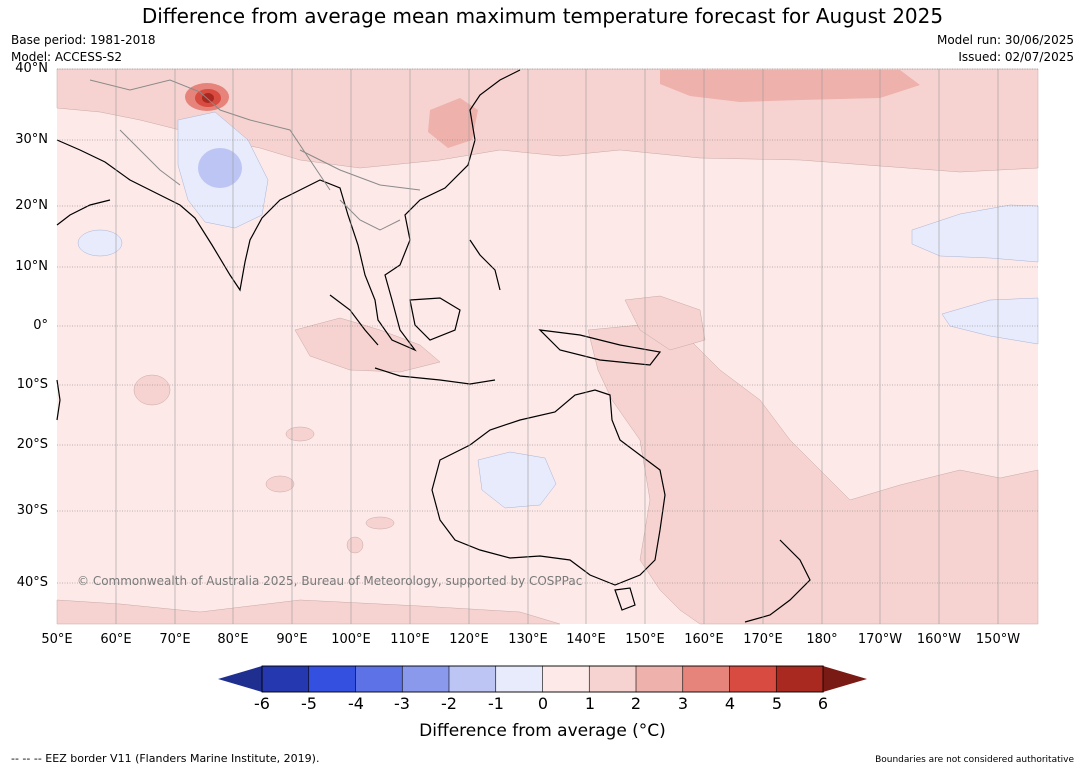  Describe the element at coordinates (31, 139) in the screenshot. I see `lat-label-30n: 30°N` at that location.